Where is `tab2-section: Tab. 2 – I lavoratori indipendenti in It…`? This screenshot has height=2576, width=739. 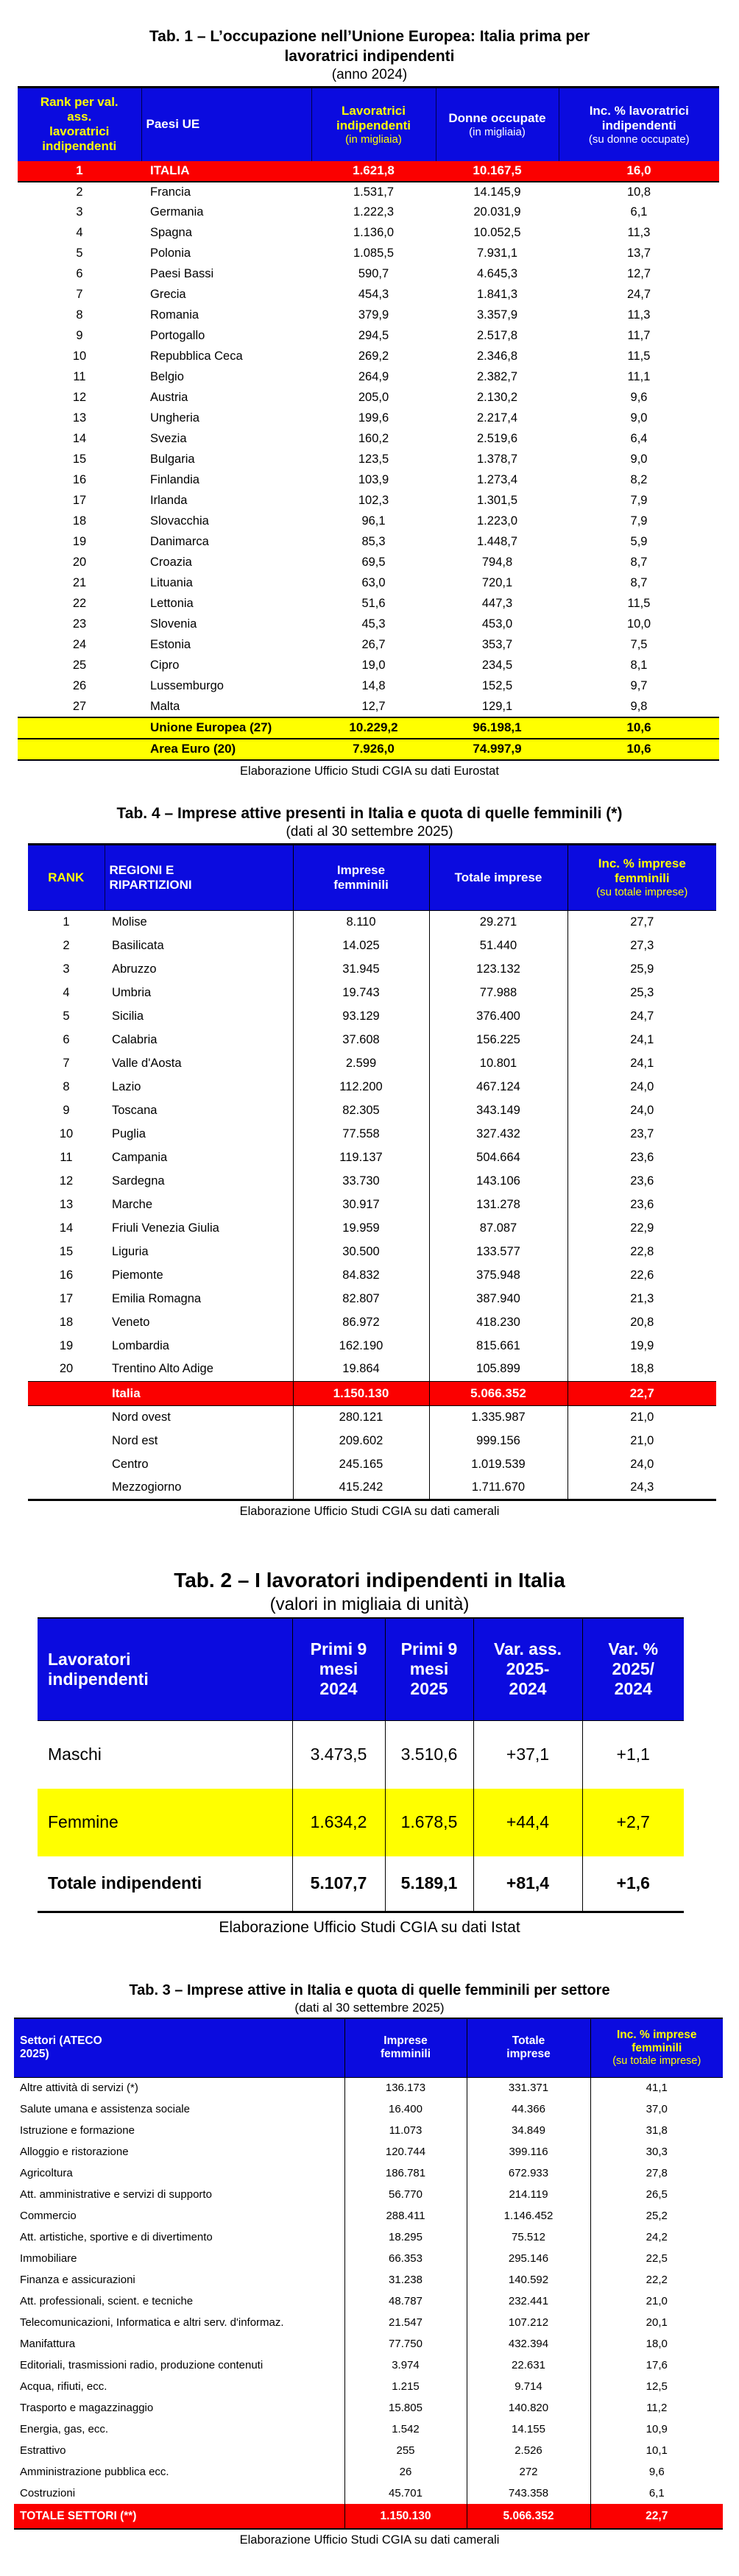
tab2-section: Tab. 2 – I lavoratori indipendenti in It… is located at coordinates (369, 1752).